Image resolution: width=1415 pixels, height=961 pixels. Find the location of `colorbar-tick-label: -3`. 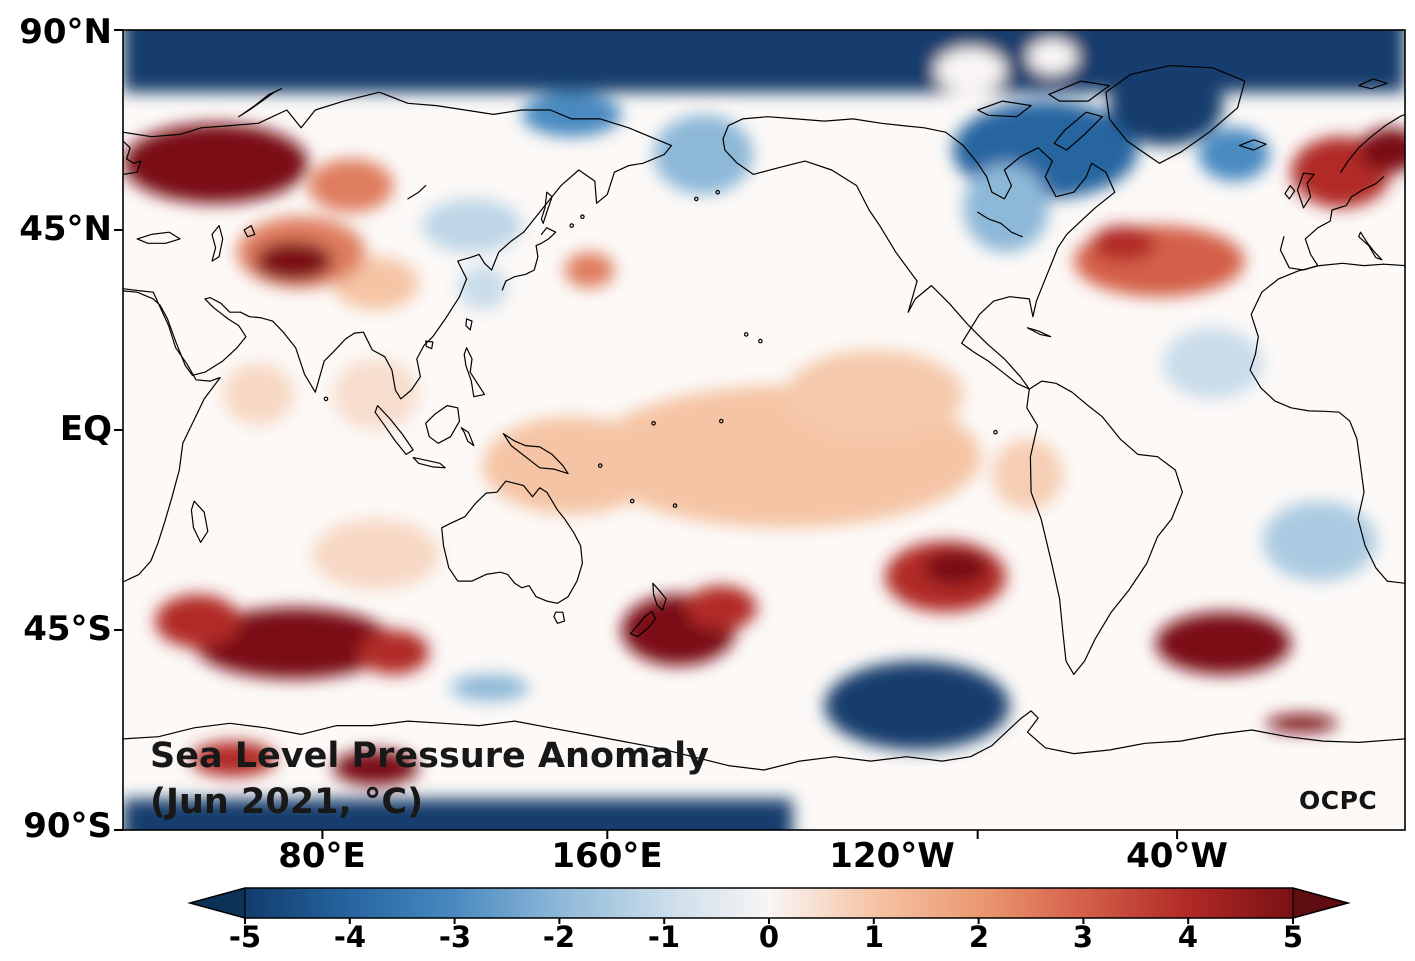

colorbar-tick-label: -3 is located at coordinates (455, 937).